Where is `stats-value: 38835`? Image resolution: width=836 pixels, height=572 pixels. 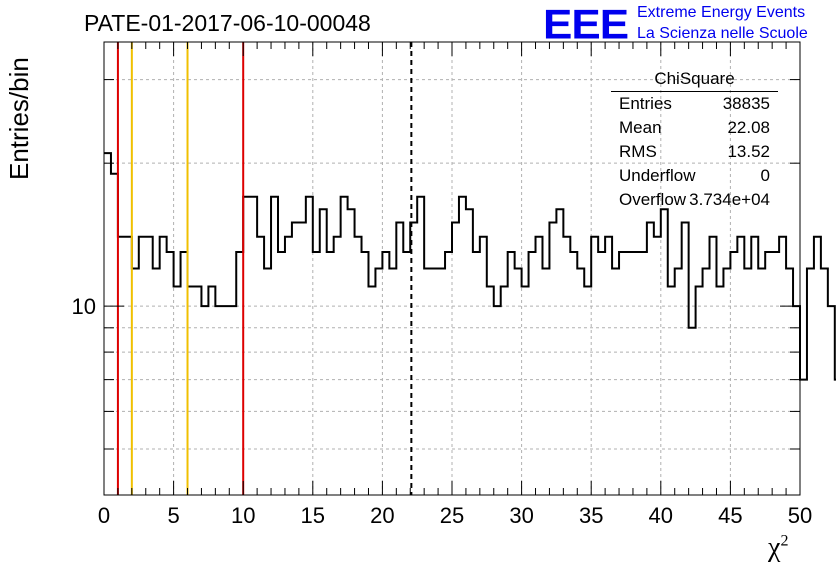 stats-value: 38835 is located at coordinates (746, 103).